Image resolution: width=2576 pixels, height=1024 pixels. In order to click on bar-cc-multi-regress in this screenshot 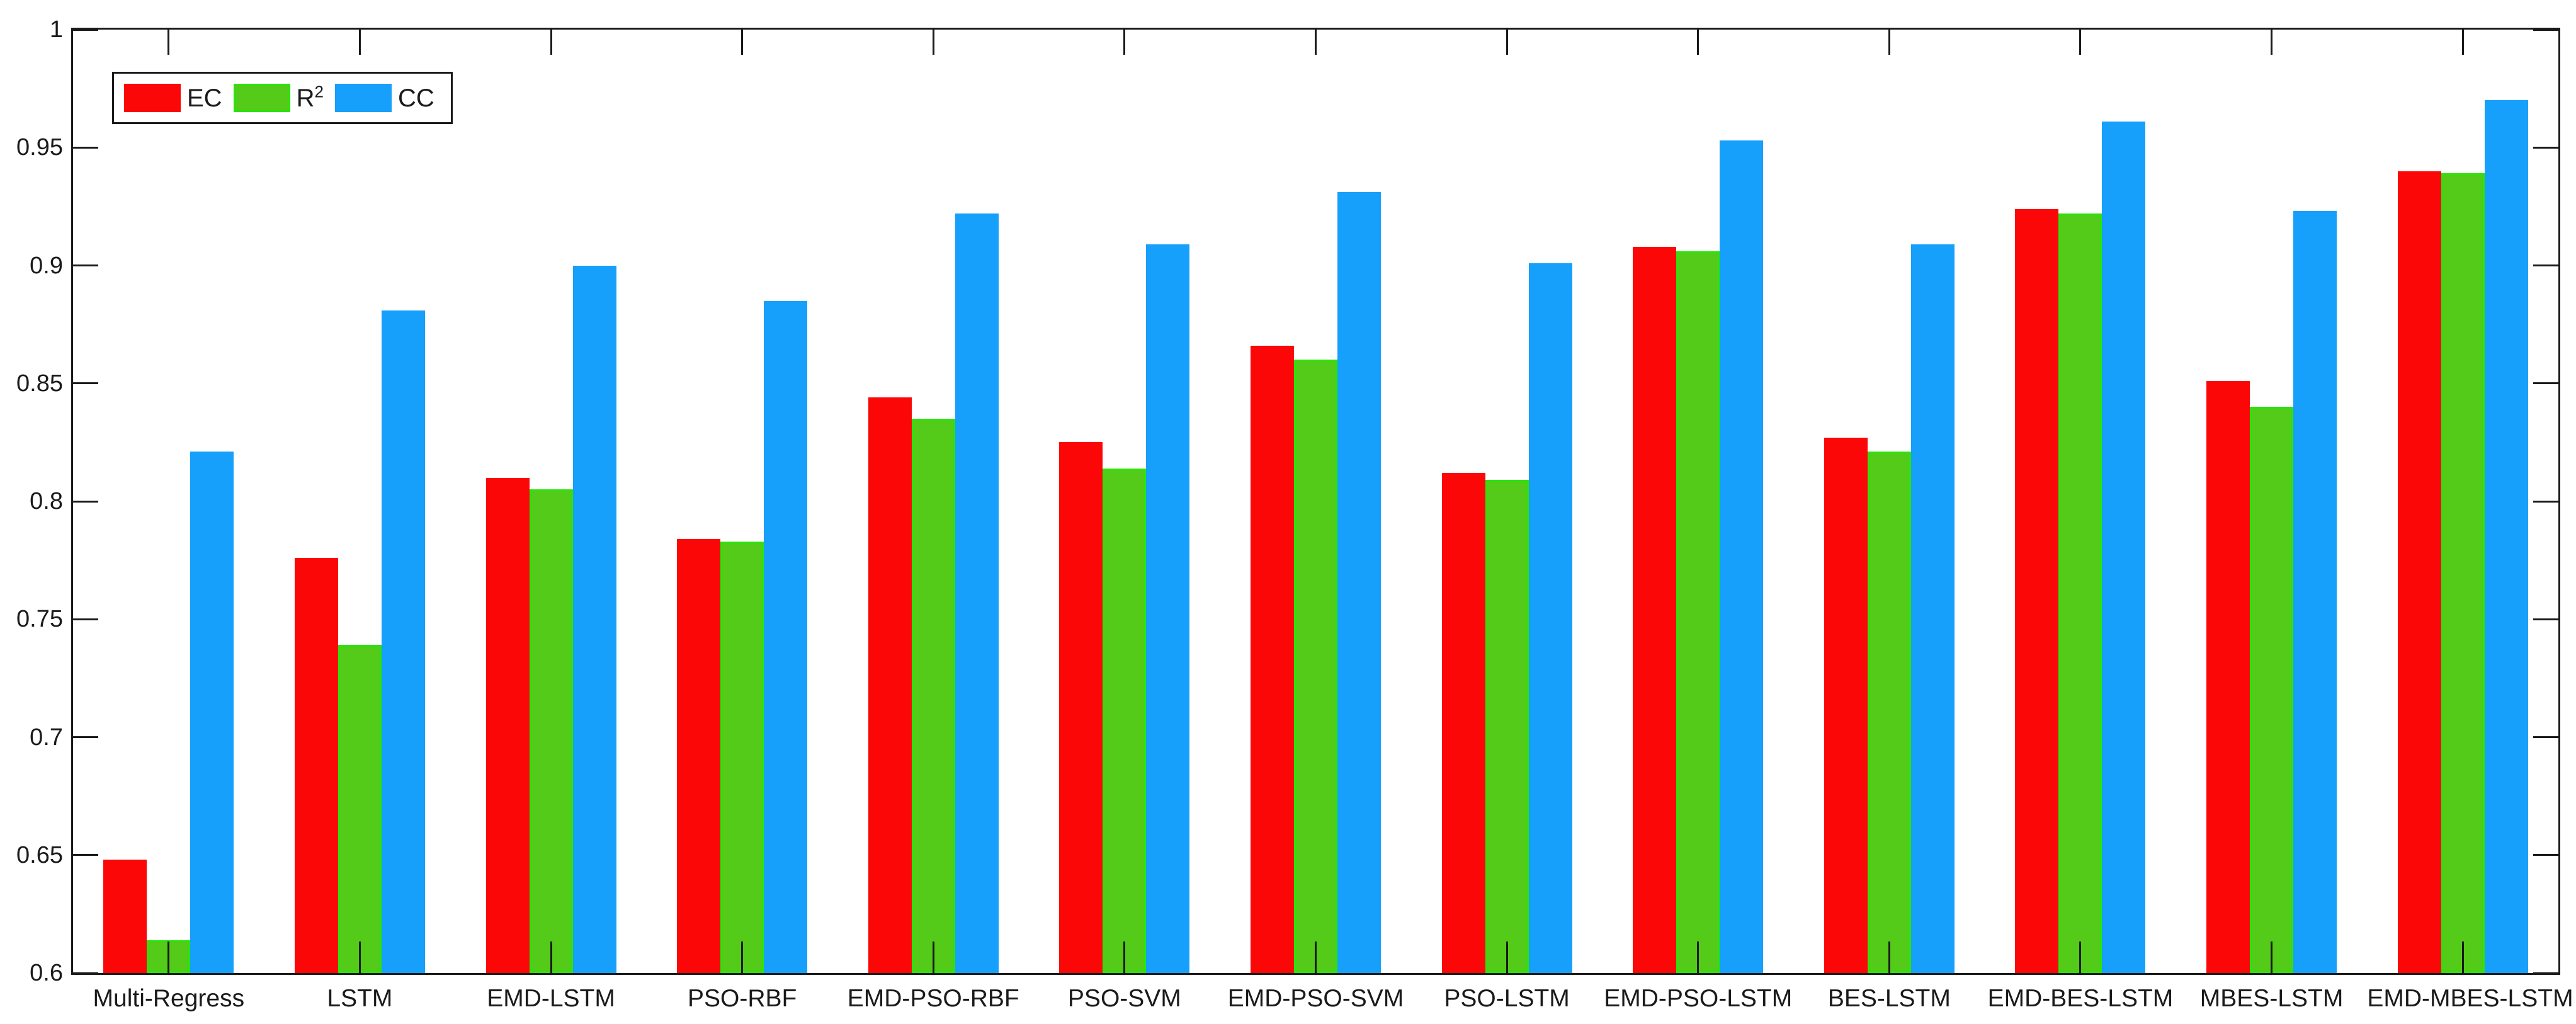, I will do `click(212, 712)`.